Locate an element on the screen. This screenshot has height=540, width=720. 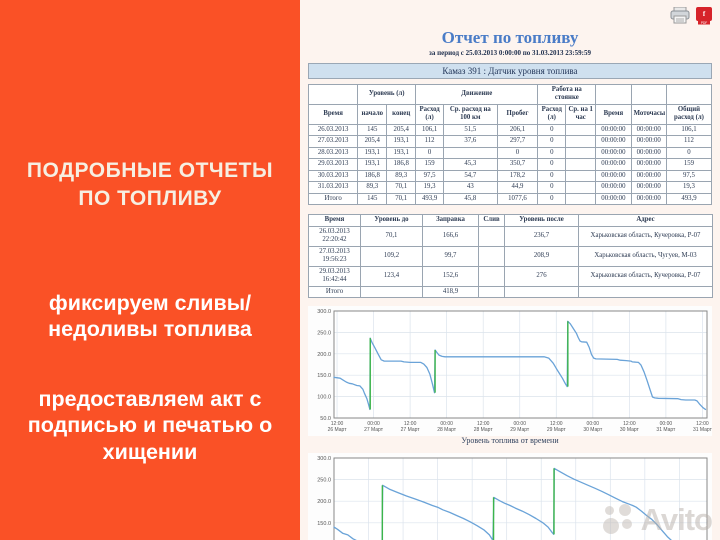
table-cell: 205,4 is located at coordinates (372, 141).